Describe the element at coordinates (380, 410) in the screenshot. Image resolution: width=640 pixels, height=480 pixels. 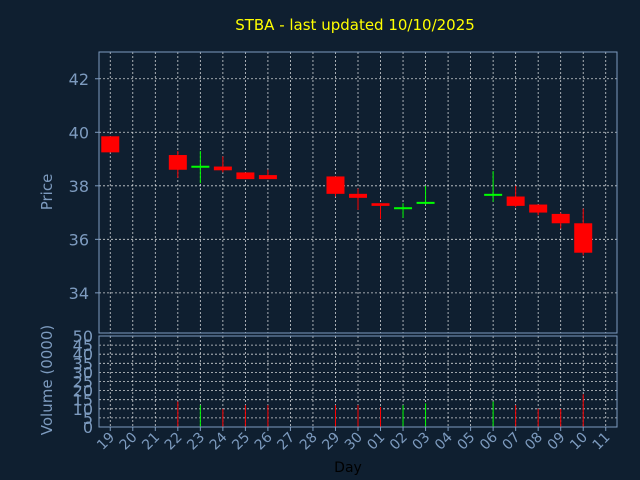
I see `volume-series` at that location.